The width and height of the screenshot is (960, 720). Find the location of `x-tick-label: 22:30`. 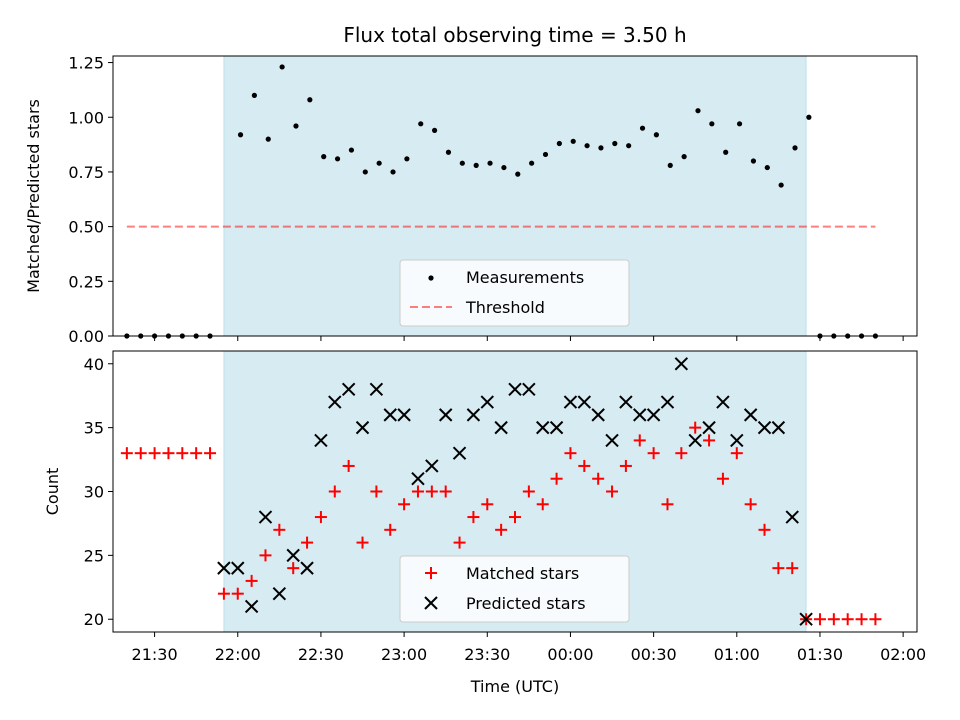

x-tick-label: 22:30 is located at coordinates (321, 654).